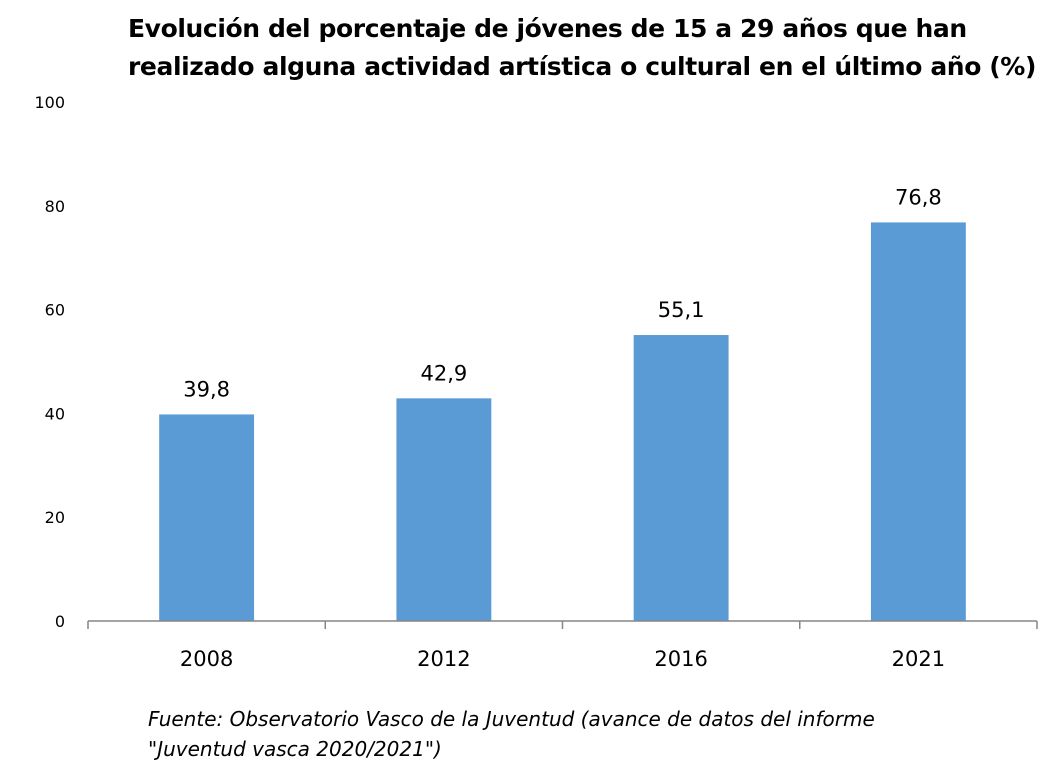 The image size is (1057, 783). Describe the element at coordinates (60, 621) in the screenshot. I see `y-tick-label: 0` at that location.